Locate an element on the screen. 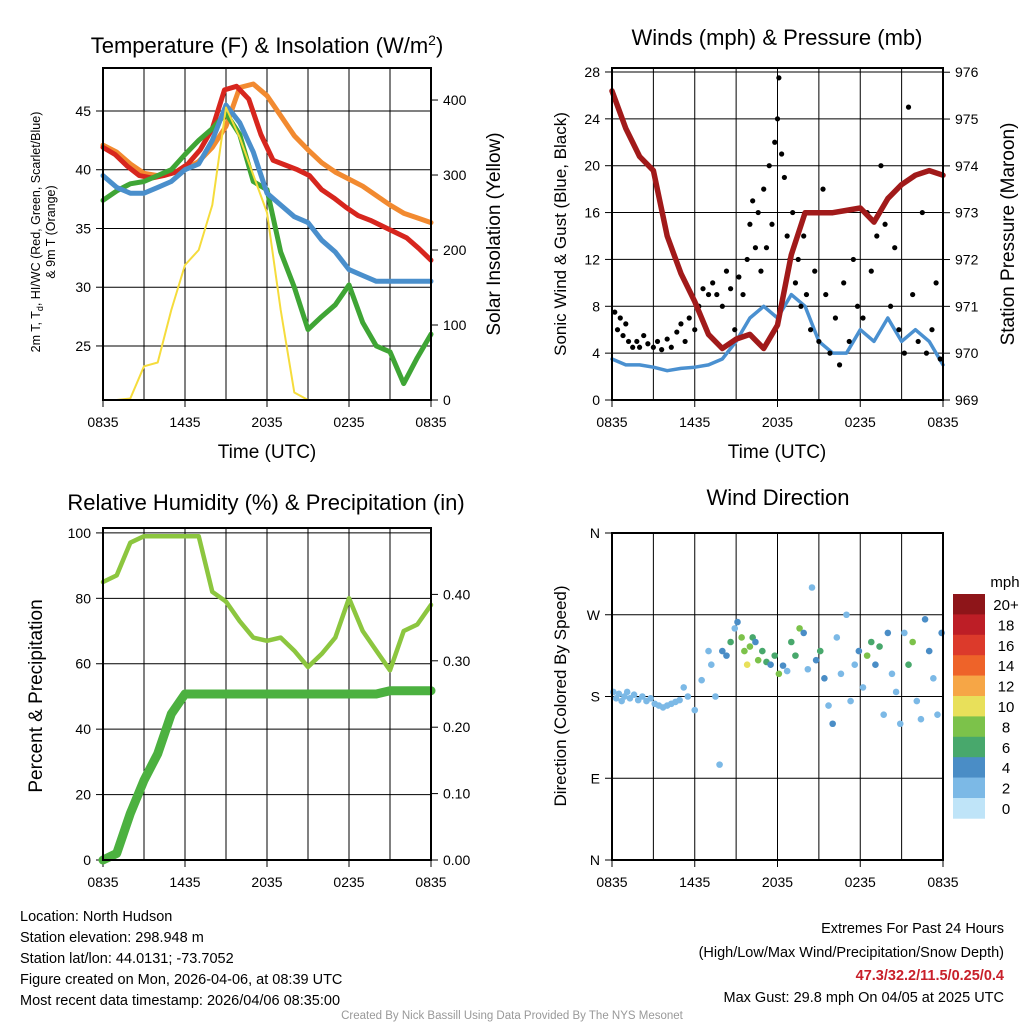  y2-tick-label: 976 is located at coordinates (967, 72).